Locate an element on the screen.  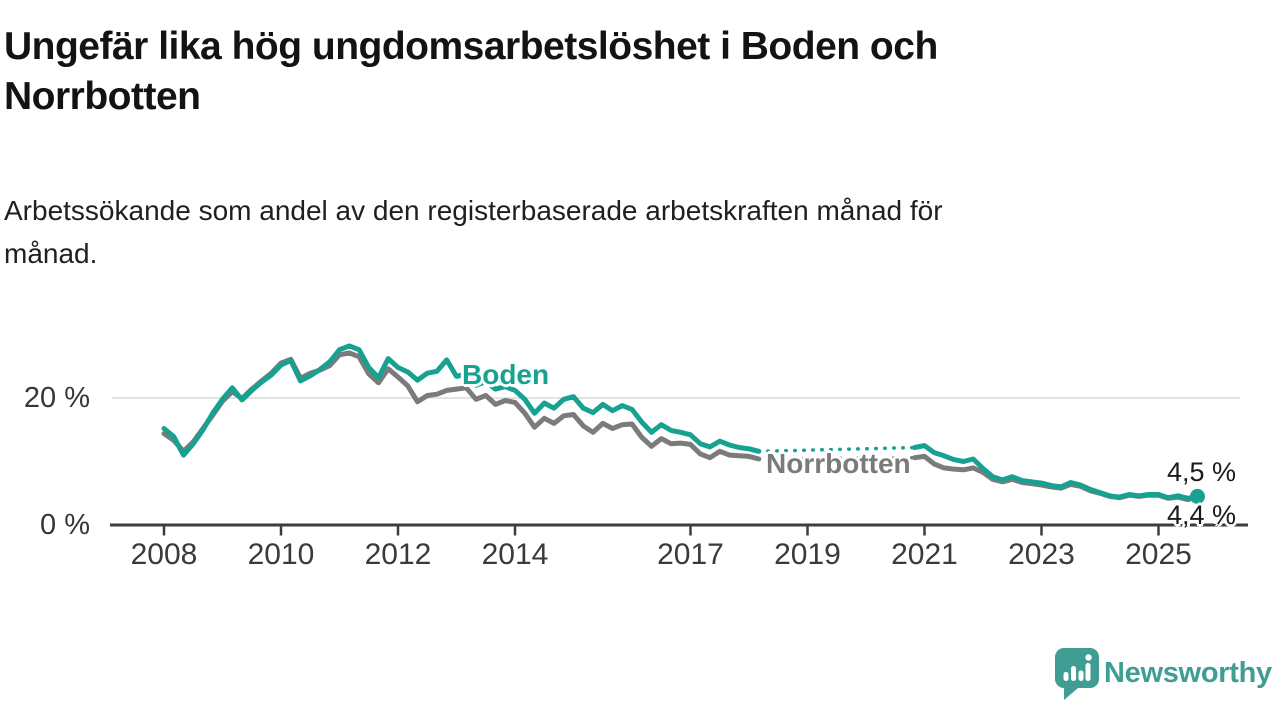
gap-connector-norrbotten is located at coordinates (837, 458).